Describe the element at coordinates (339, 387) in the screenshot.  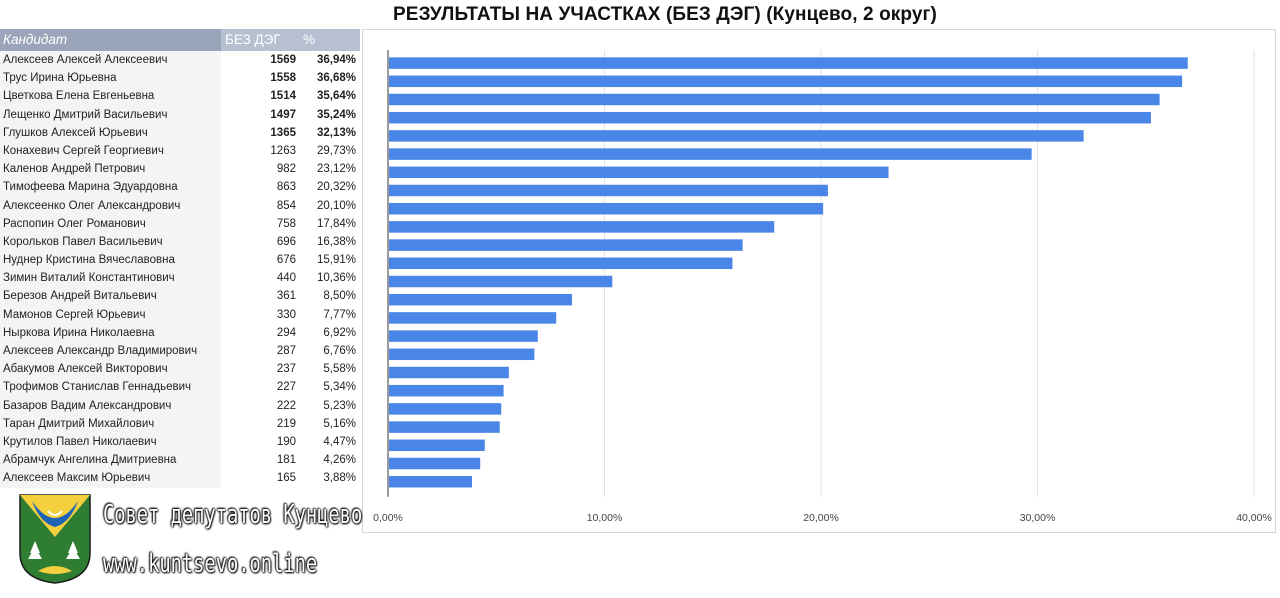
I see `vote-percent: 5,34%` at that location.